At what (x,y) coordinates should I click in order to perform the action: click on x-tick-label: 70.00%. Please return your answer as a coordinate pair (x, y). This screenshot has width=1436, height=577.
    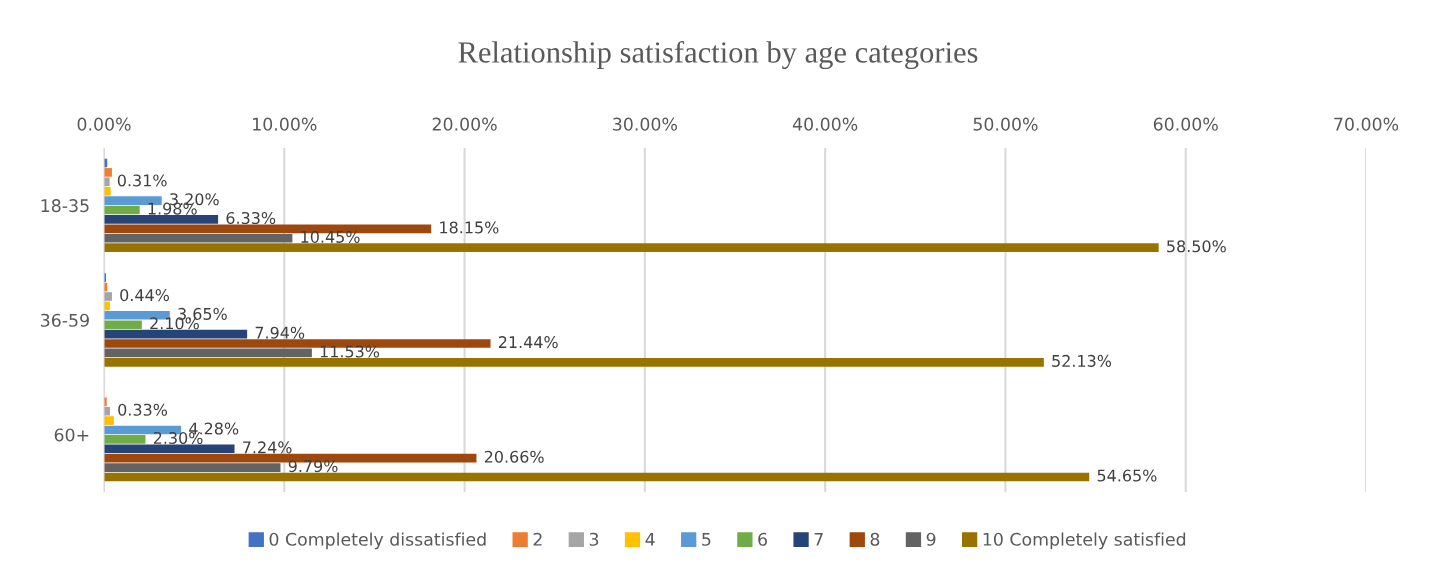
    Looking at the image, I should click on (1366, 124).